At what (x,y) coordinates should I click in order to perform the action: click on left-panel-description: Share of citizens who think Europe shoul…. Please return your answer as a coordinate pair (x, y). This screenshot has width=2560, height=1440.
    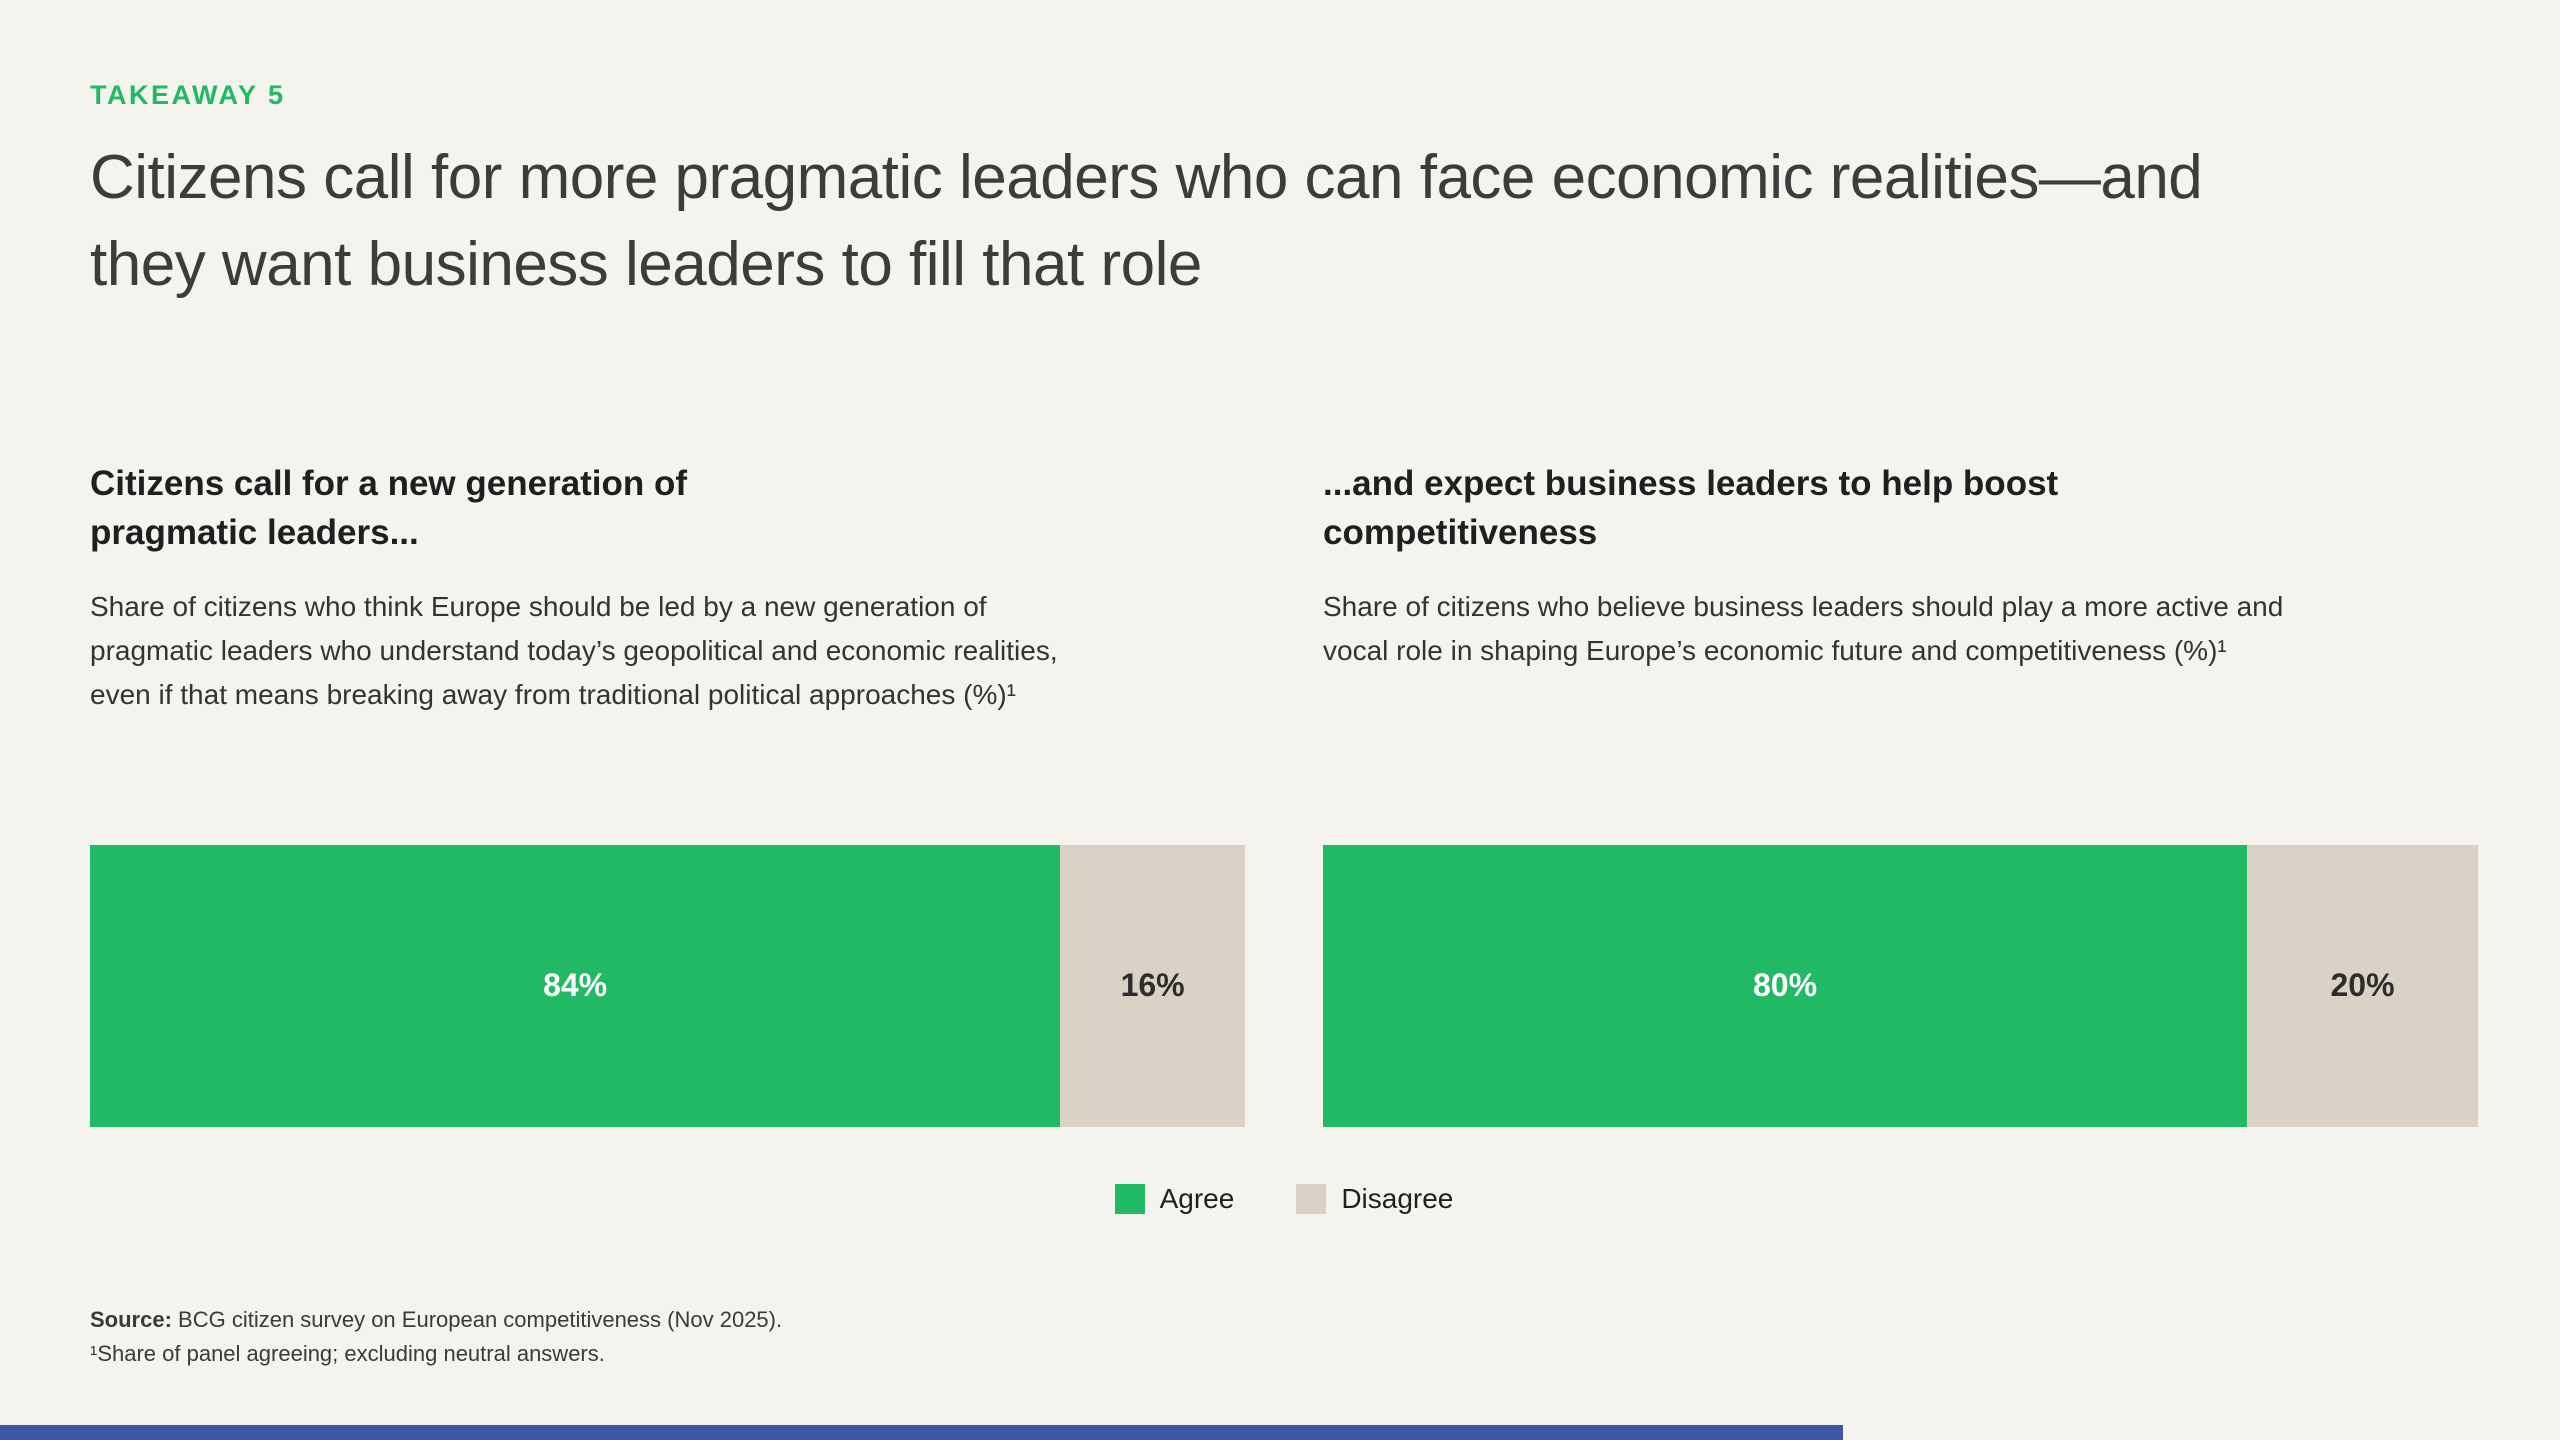
    Looking at the image, I should click on (574, 650).